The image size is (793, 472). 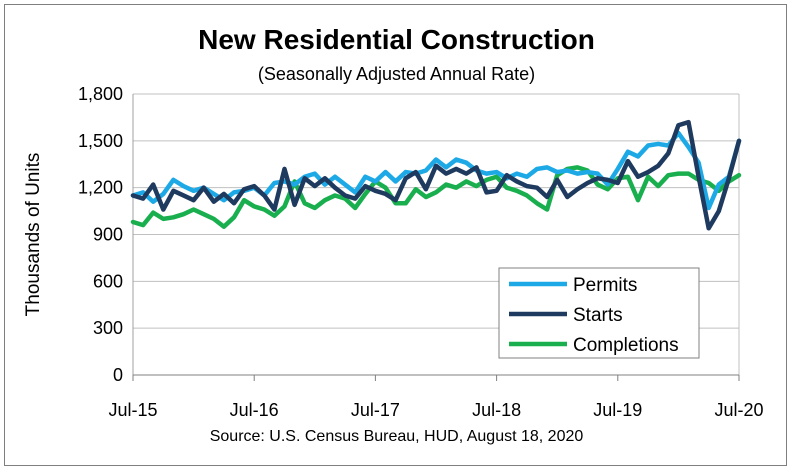 I want to click on y-tick-label: 1,200, so click(x=100, y=188).